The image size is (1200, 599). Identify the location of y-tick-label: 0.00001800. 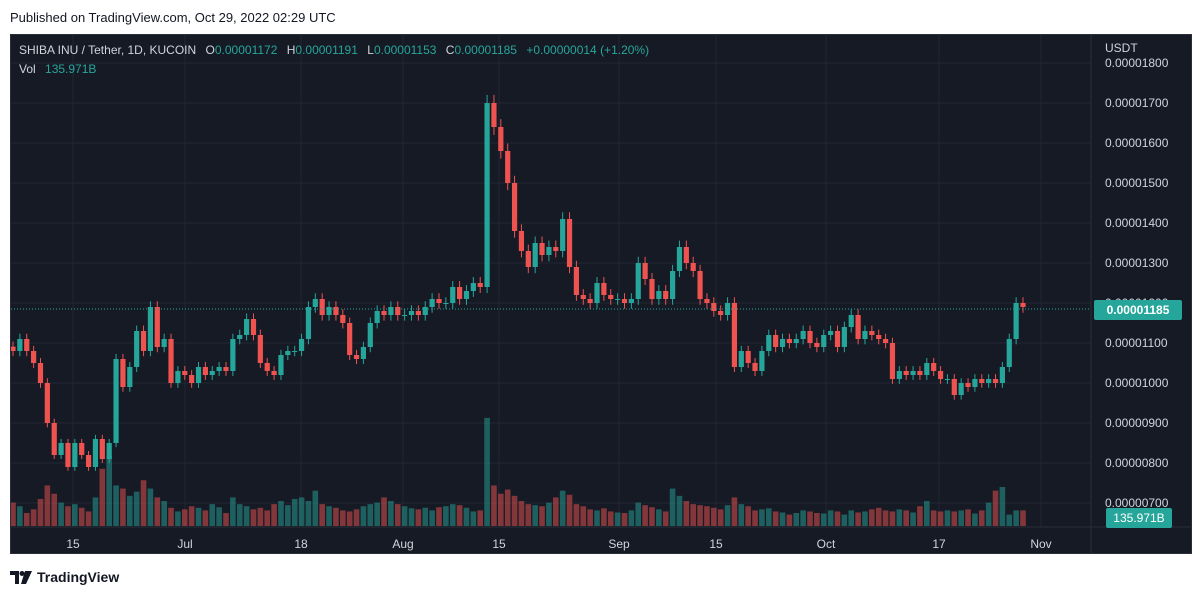
(1137, 63).